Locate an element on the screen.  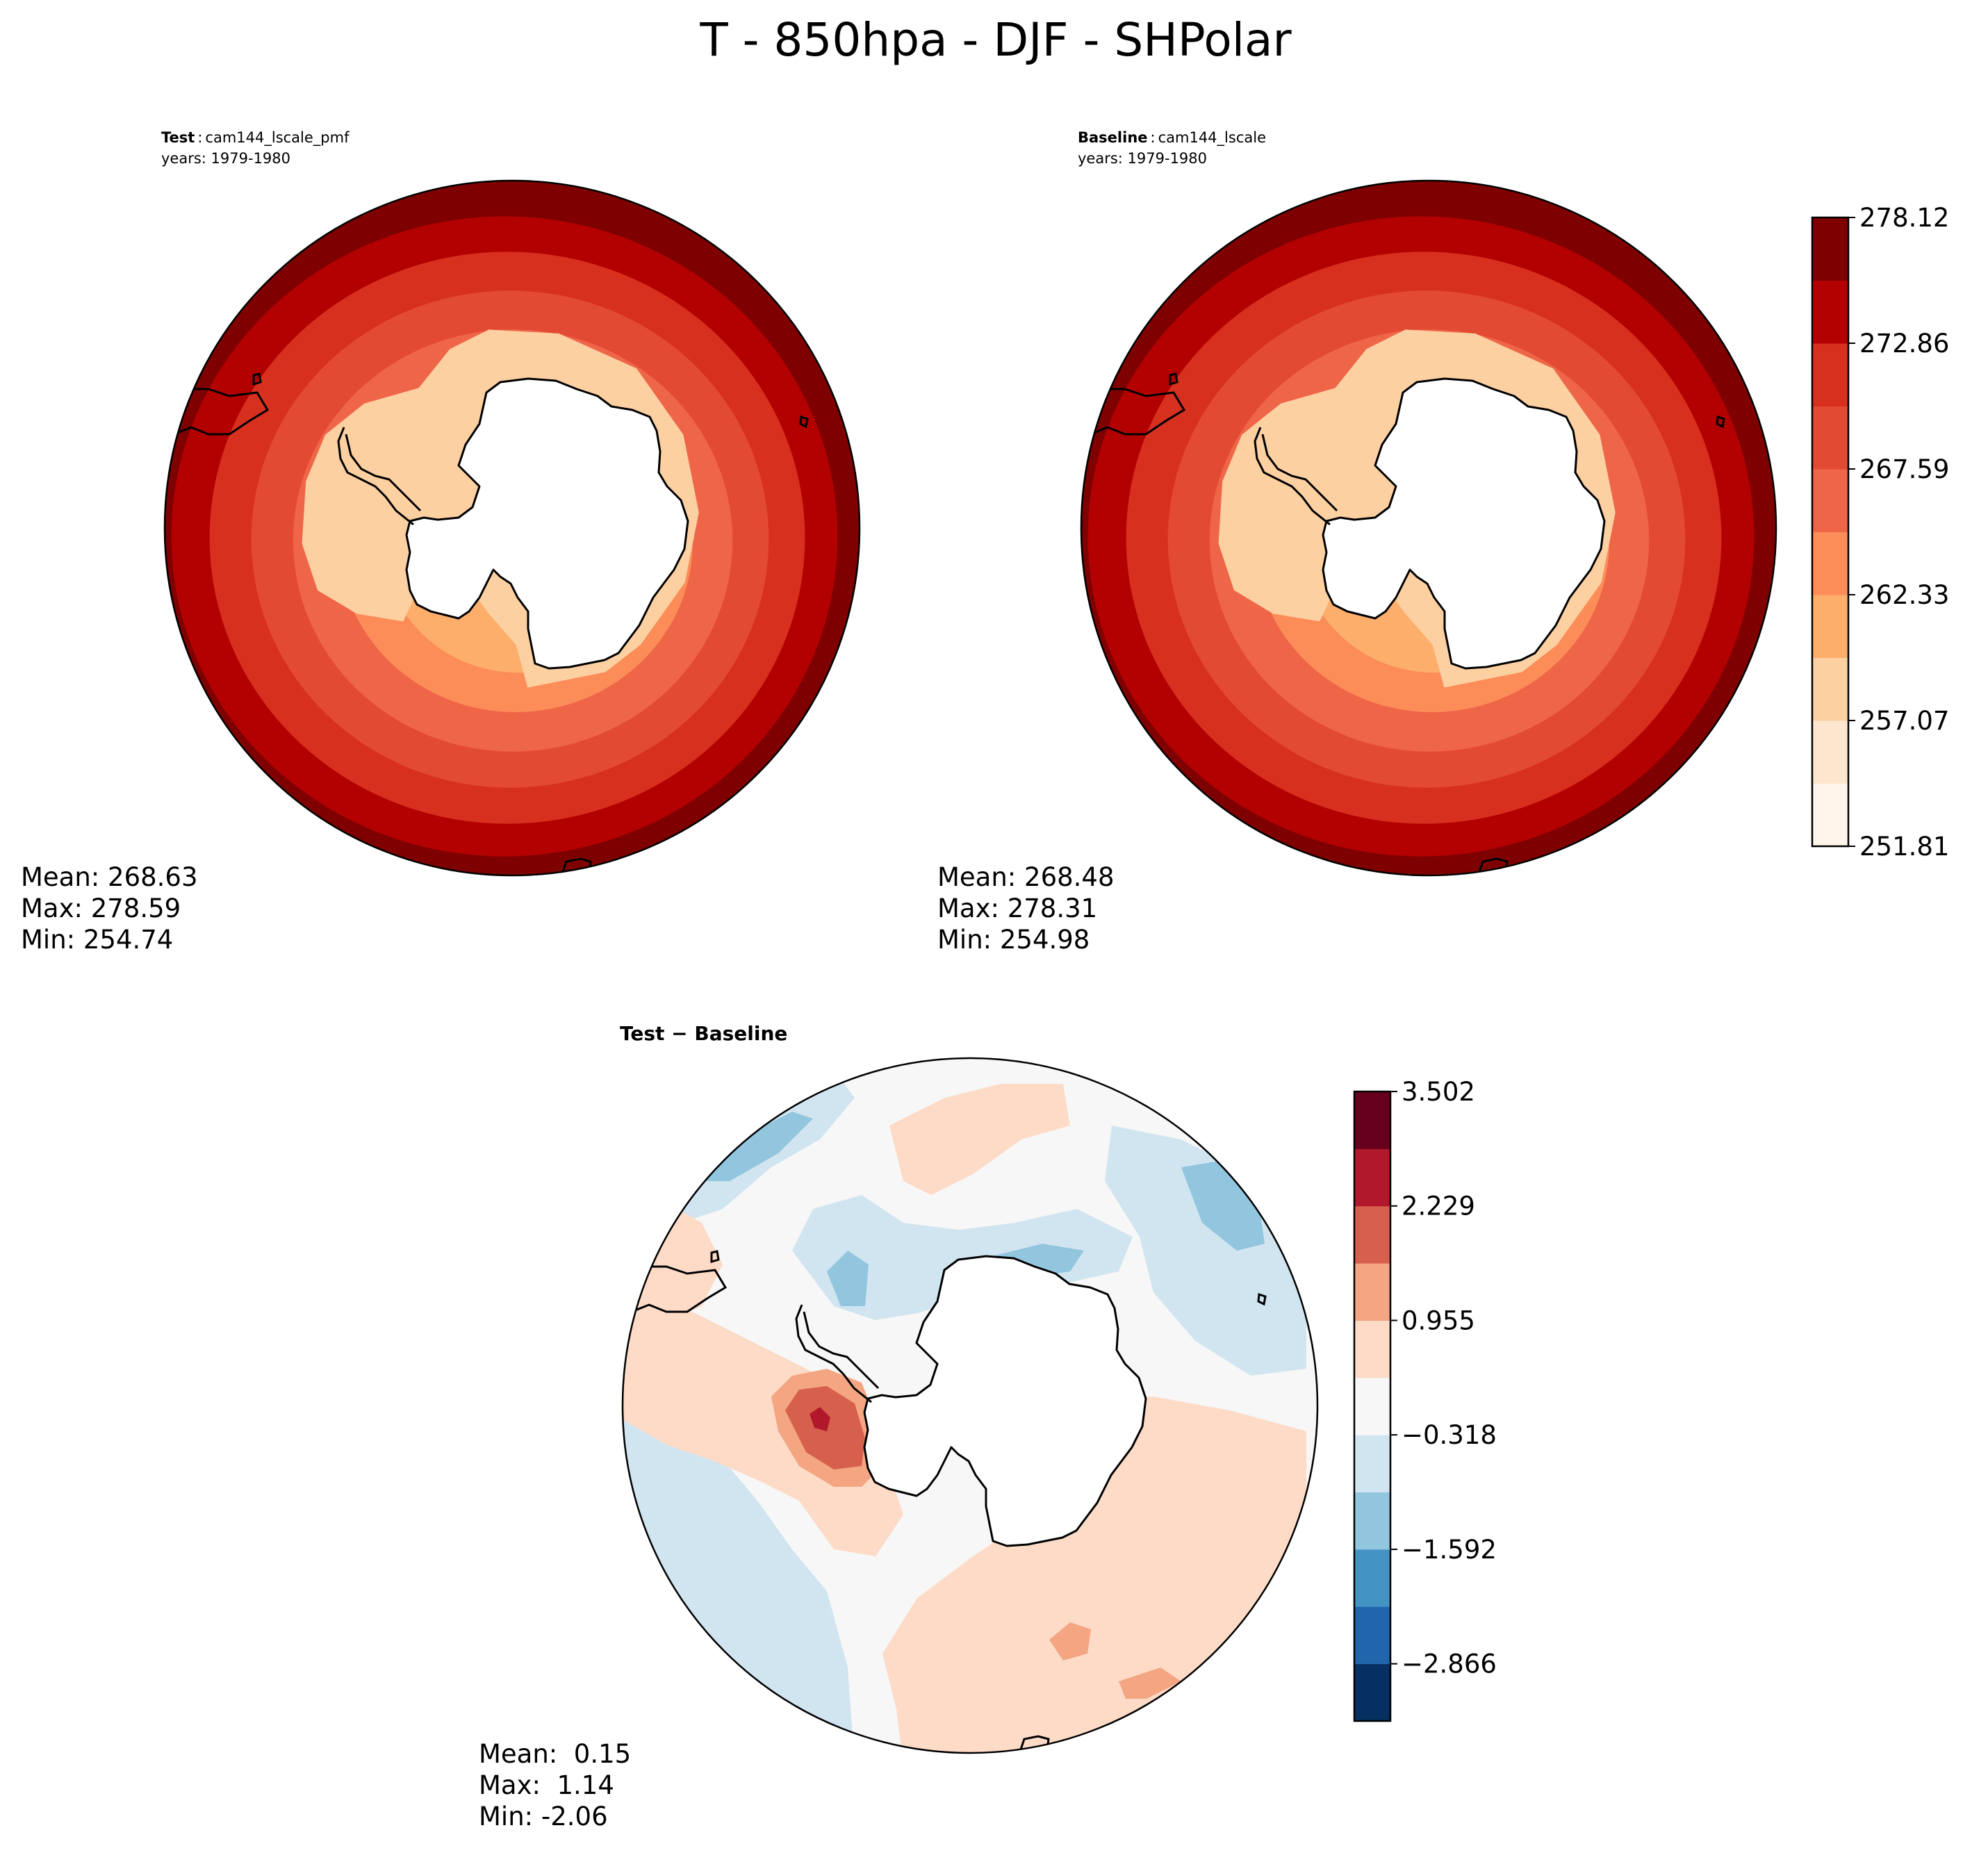
main-colorbar-tick-label-1: 257.07 is located at coordinates (1904, 721).